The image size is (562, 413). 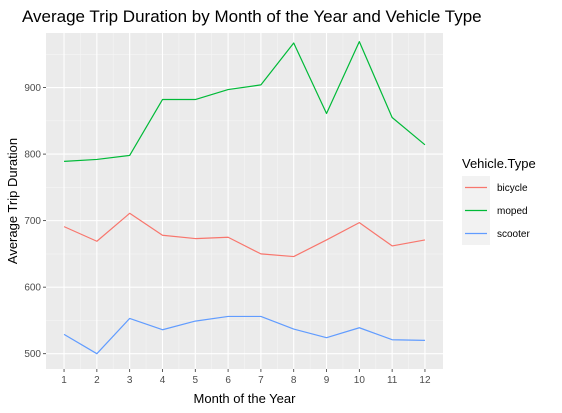 What do you see at coordinates (163, 380) in the screenshot?
I see `x-tick-label: 4` at bounding box center [163, 380].